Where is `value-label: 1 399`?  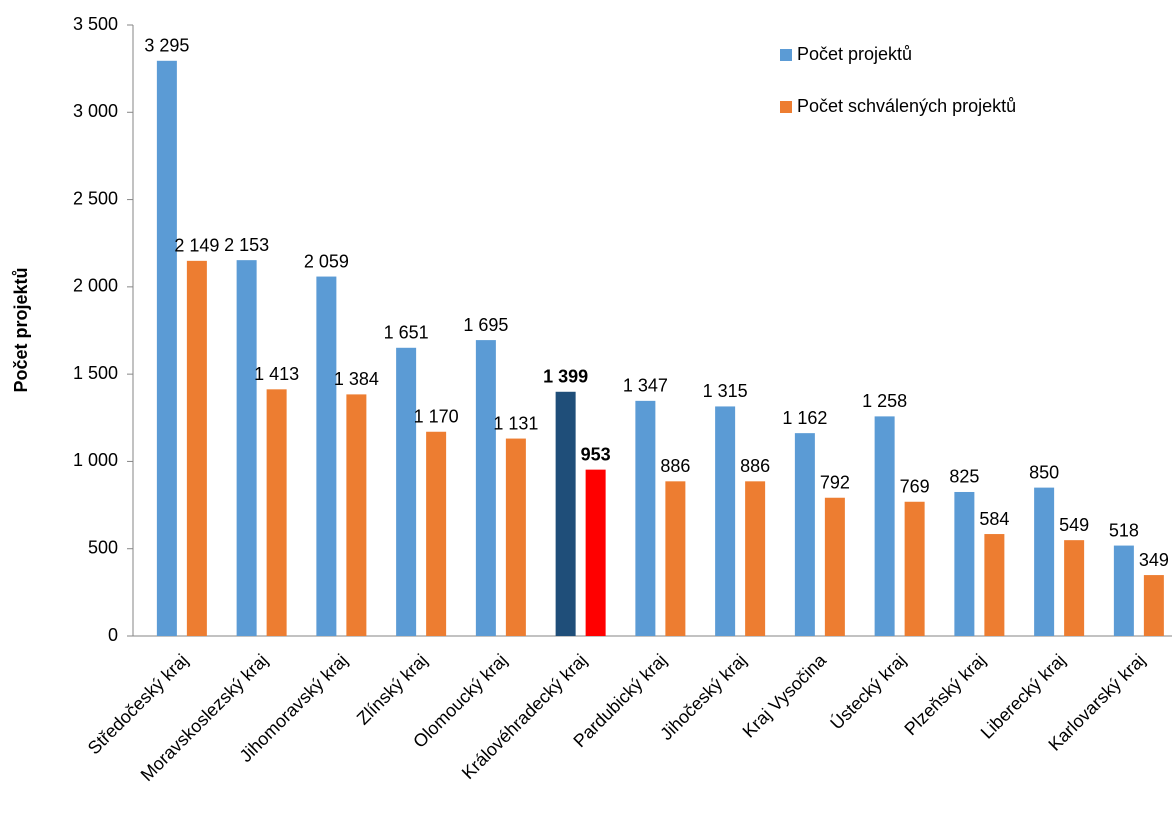 value-label: 1 399 is located at coordinates (565, 377).